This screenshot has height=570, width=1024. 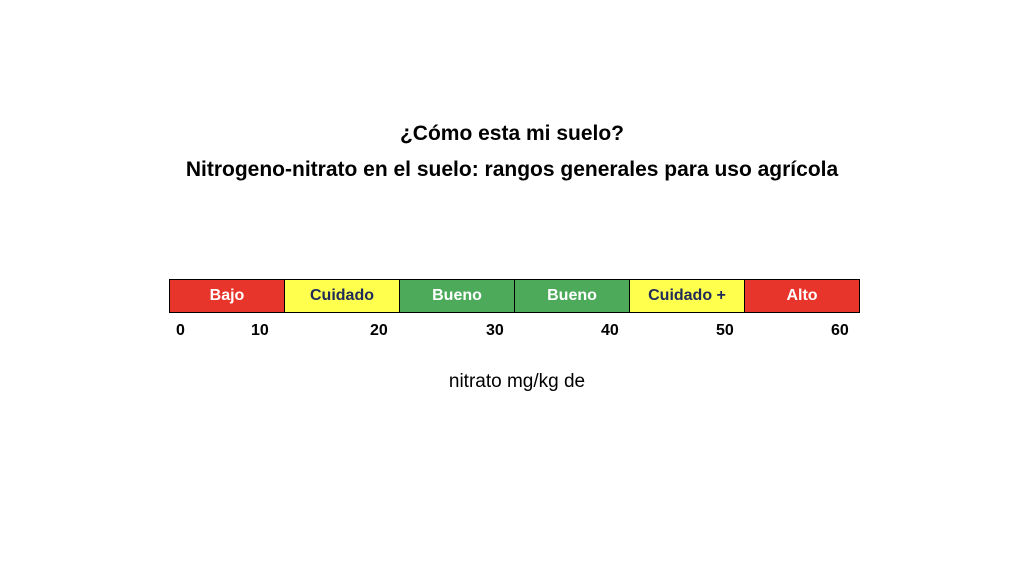 I want to click on chart-title: ¿Cómo esta mi suelo?, so click(x=512, y=133).